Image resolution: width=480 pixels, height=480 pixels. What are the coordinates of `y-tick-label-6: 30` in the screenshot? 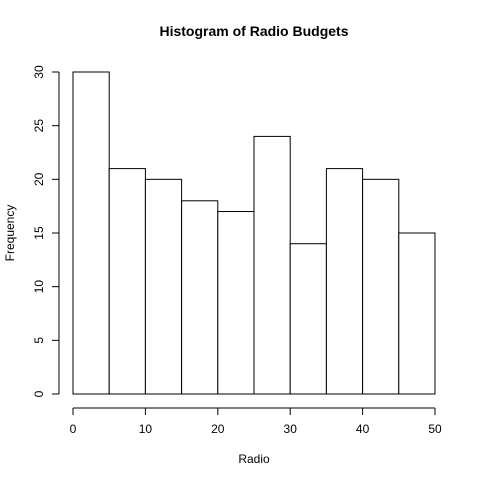 It's located at (39, 72).